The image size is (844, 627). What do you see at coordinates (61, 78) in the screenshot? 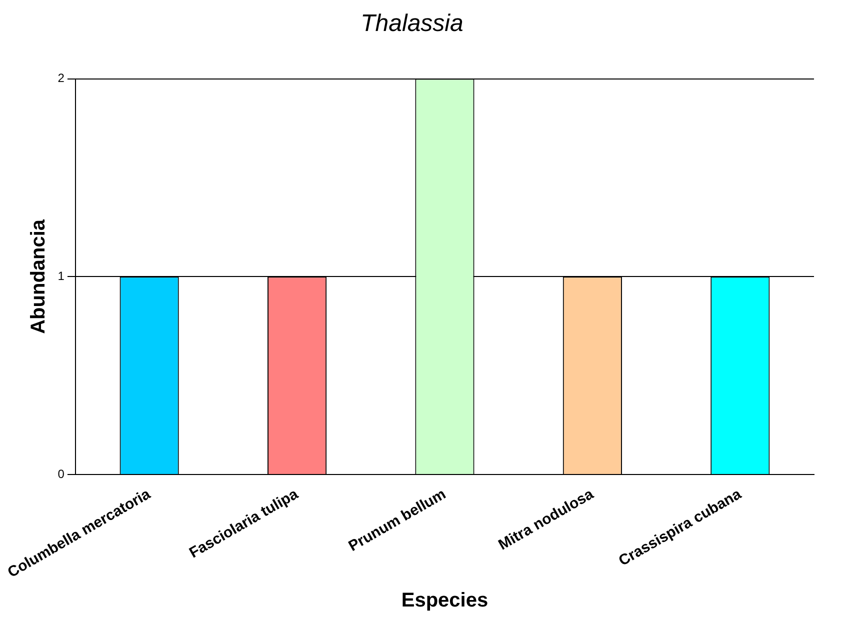
I see `y-tick-label: 2` at bounding box center [61, 78].